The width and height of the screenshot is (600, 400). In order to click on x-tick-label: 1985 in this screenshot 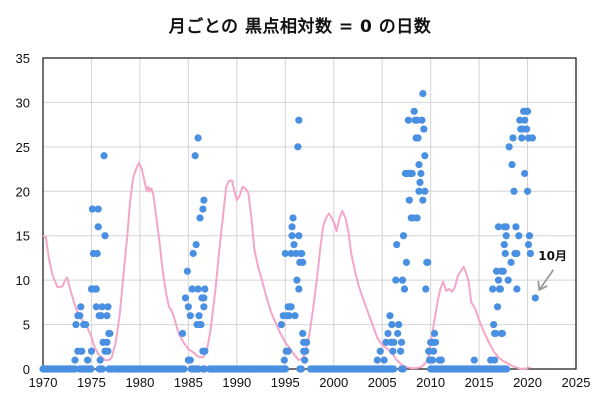, I will do `click(188, 382)`.